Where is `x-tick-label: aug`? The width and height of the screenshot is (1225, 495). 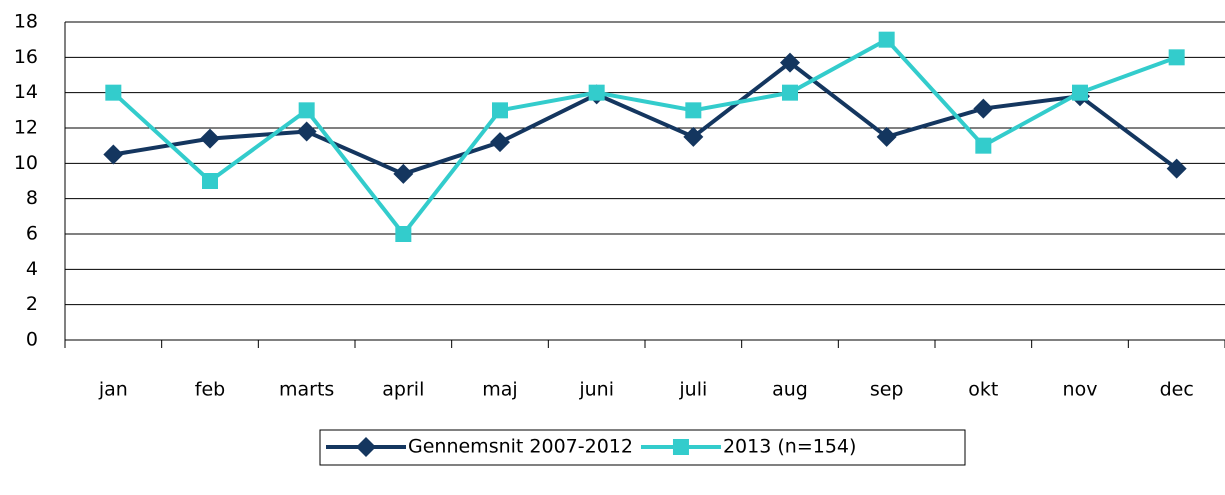 x-tick-label: aug is located at coordinates (790, 390).